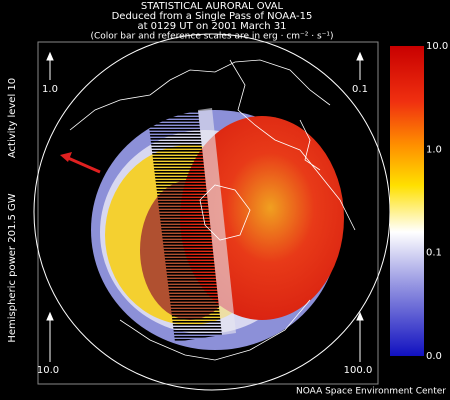 The image size is (450, 400). Describe the element at coordinates (437, 46) in the screenshot. I see `color-bar-label: 10.0` at that location.